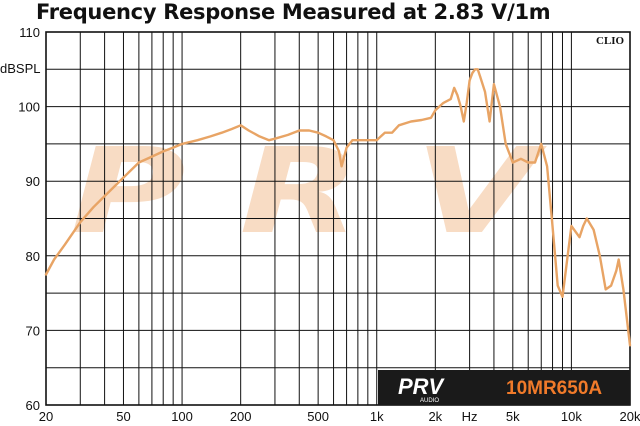  Describe the element at coordinates (241, 416) in the screenshot. I see `x-tick-label: 200` at that location.